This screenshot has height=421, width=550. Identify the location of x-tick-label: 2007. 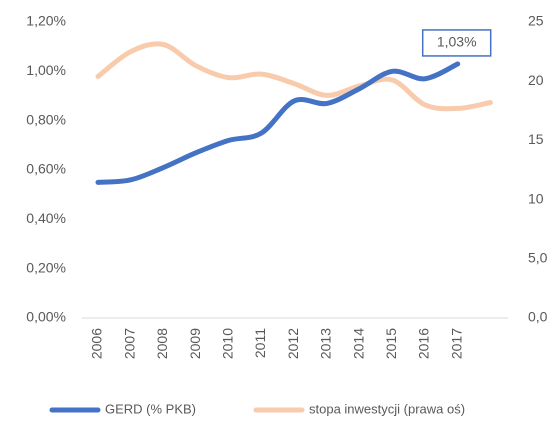
(129, 343).